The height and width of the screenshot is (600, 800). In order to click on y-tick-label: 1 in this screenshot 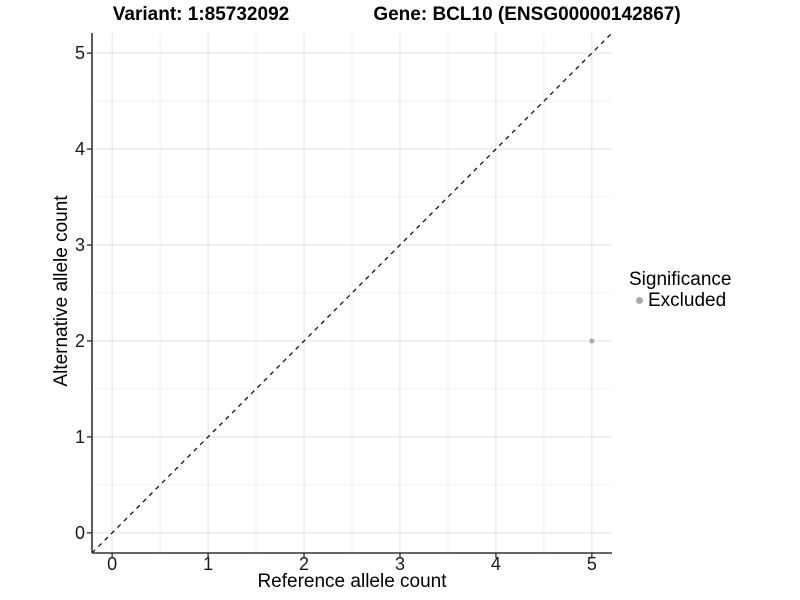, I will do `click(79, 436)`.